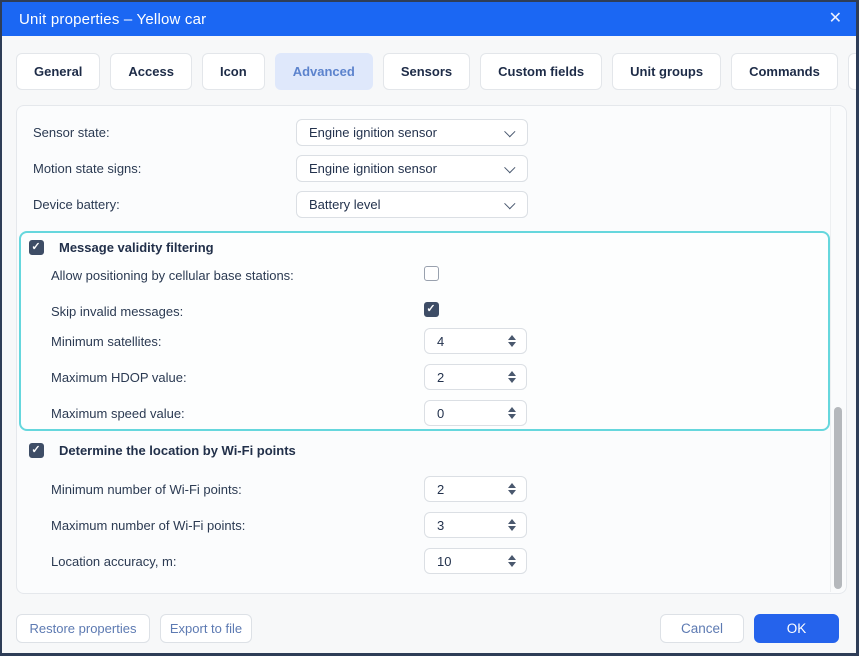 Image resolution: width=859 pixels, height=656 pixels. What do you see at coordinates (444, 561) in the screenshot?
I see `location-accuracy-value: 10` at bounding box center [444, 561].